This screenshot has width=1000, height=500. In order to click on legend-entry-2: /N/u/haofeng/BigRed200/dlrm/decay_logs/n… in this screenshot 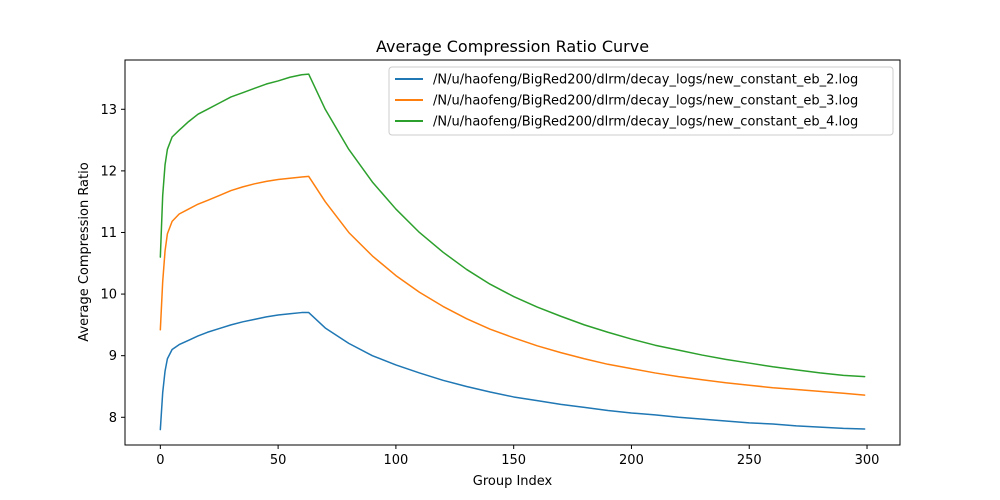, I will do `click(645, 101)`.